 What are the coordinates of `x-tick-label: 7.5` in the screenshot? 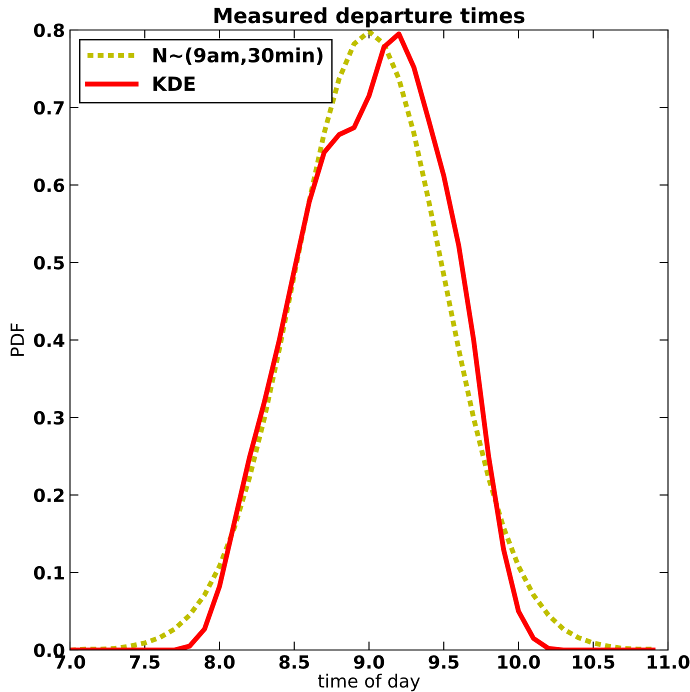 It's located at (145, 662).